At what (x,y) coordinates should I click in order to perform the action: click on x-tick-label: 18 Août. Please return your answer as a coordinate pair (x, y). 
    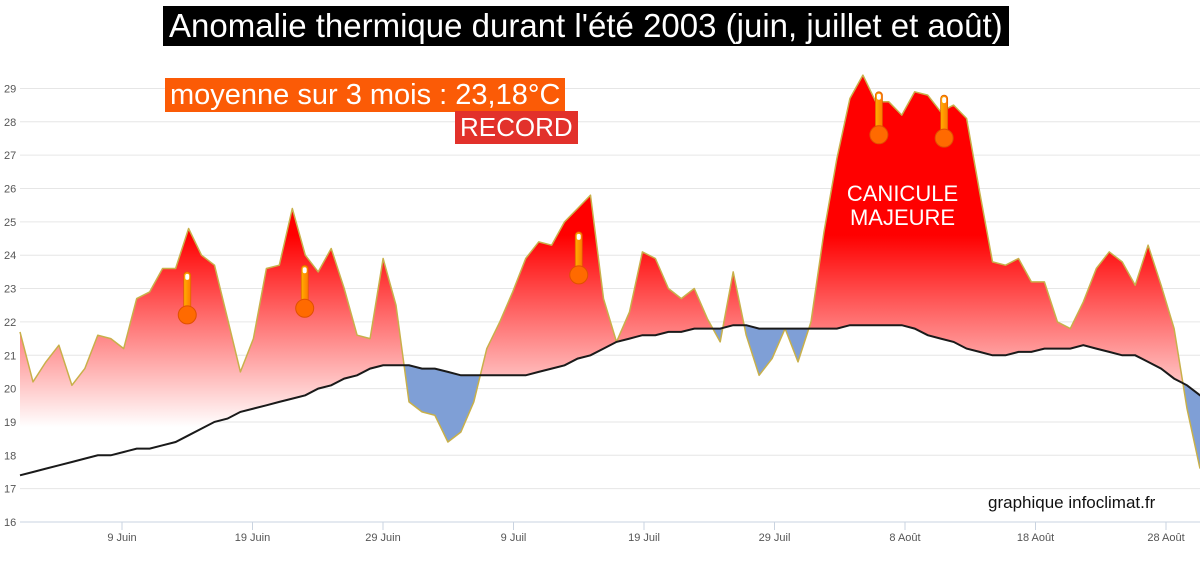
    Looking at the image, I should click on (1035, 538).